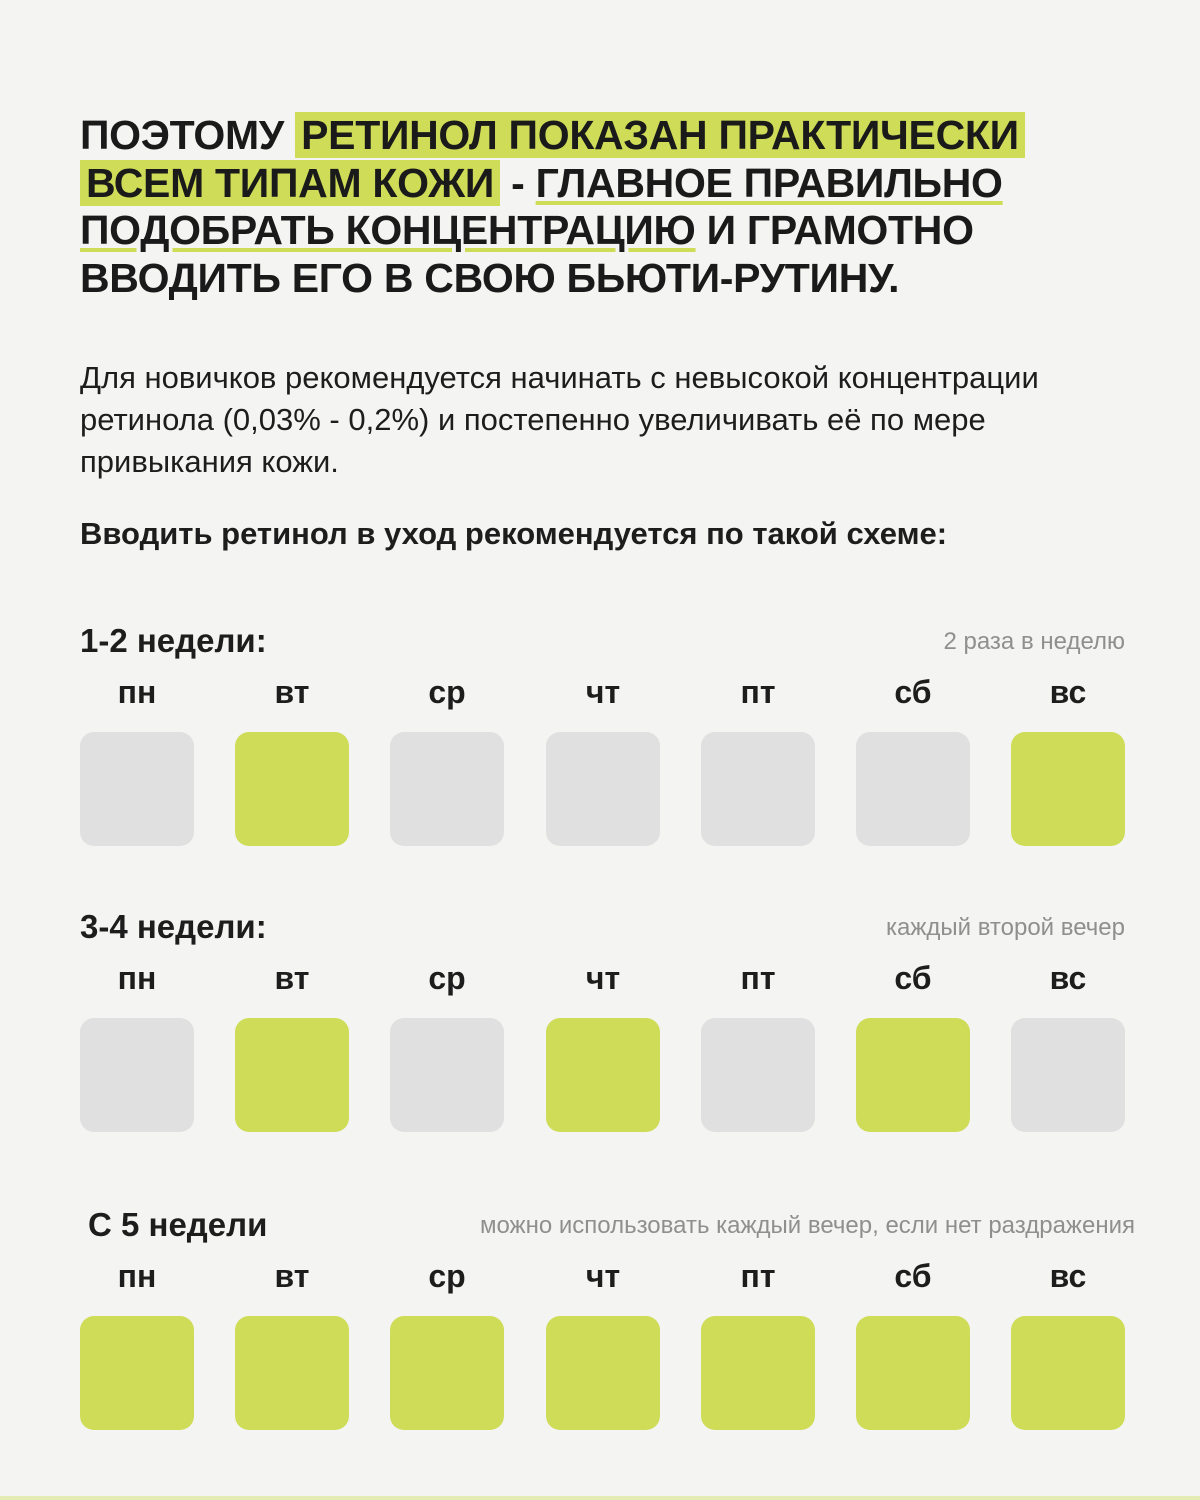 This screenshot has width=1200, height=1500. Describe the element at coordinates (173, 640) in the screenshot. I see `week-label: 1-2 недели:` at that location.